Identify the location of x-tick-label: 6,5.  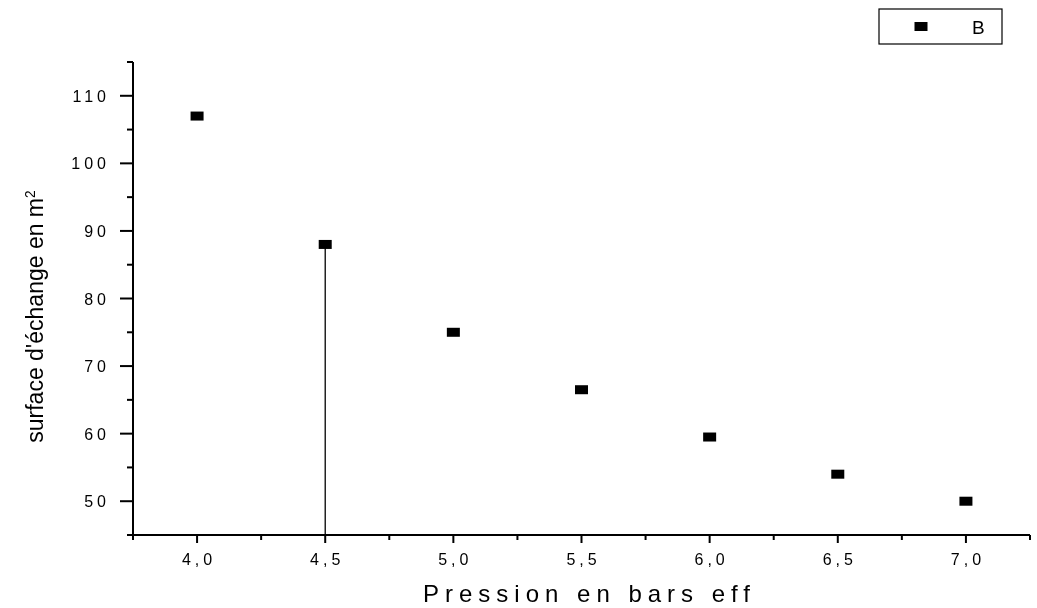
(839, 559).